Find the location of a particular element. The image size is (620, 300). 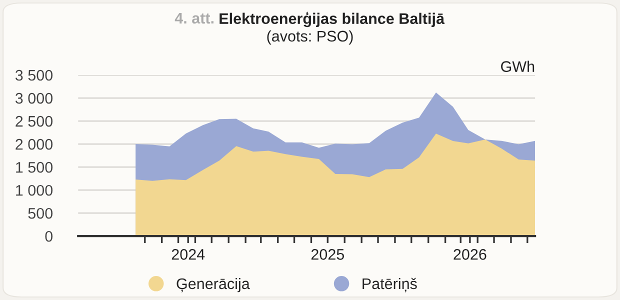

y-tick-label: 2 000 is located at coordinates (34, 144).